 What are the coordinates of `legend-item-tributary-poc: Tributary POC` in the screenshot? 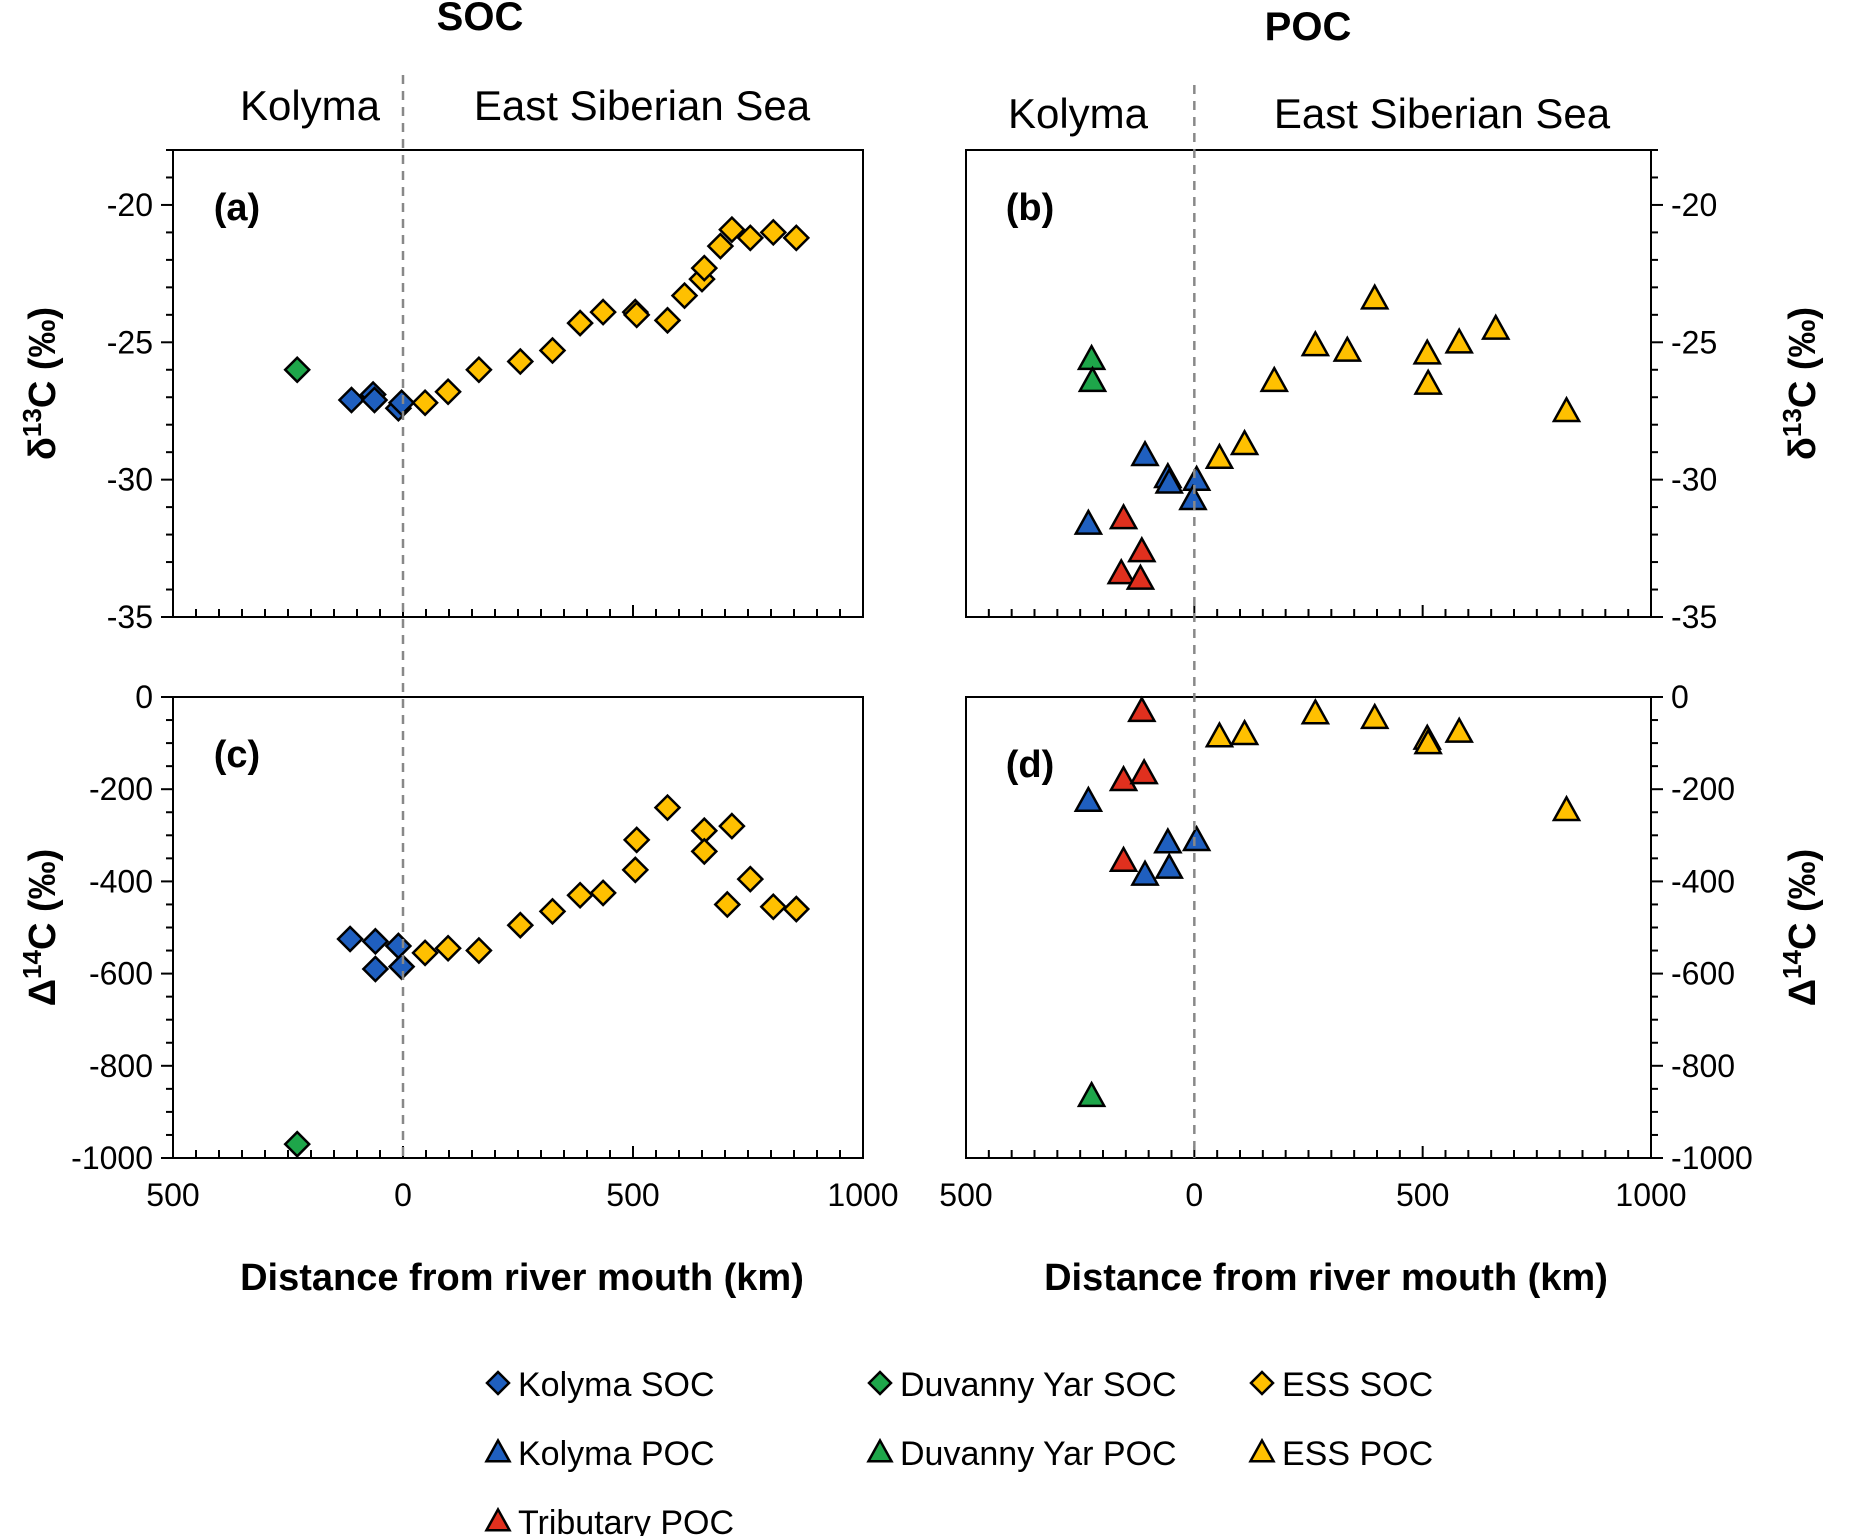 It's located at (609, 1520).